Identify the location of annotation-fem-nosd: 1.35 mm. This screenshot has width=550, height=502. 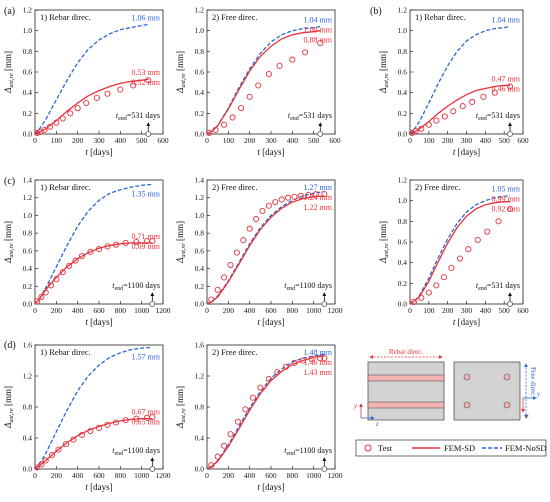
(146, 193).